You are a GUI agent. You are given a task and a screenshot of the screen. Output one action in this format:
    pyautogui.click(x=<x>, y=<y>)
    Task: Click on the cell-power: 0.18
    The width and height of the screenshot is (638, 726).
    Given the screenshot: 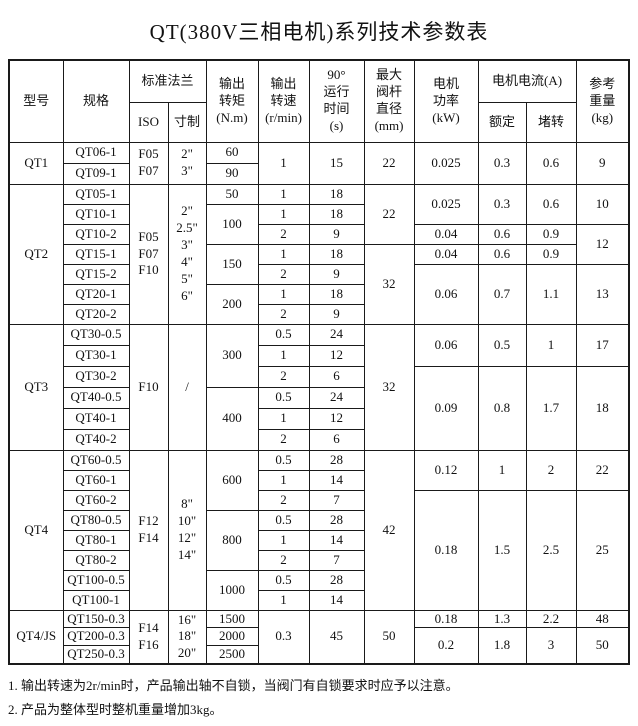 What is the action you would take?
    pyautogui.click(x=446, y=550)
    